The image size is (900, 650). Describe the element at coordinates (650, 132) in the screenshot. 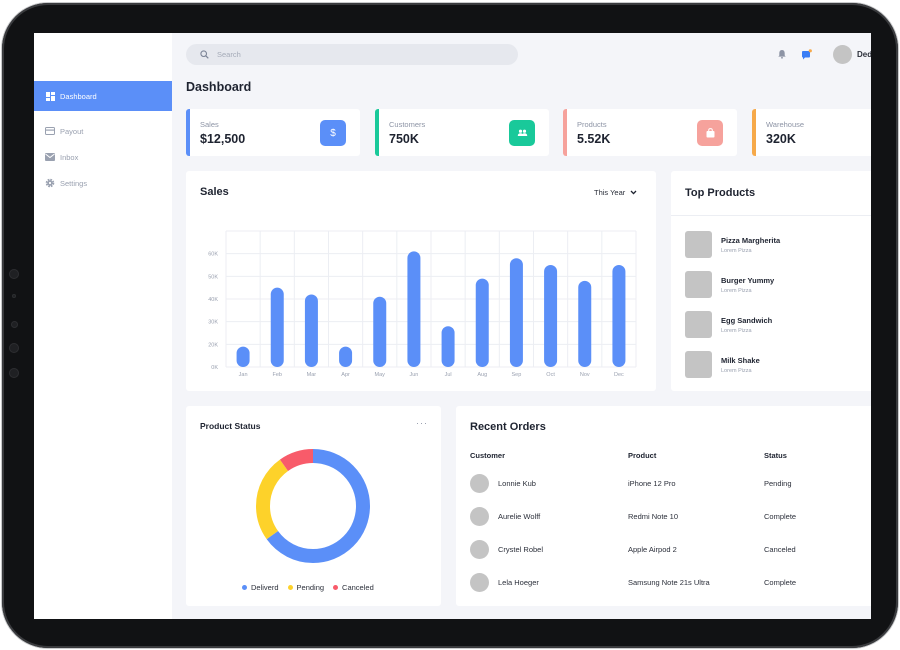

I see `stat-card-products: Products 5.52K` at that location.